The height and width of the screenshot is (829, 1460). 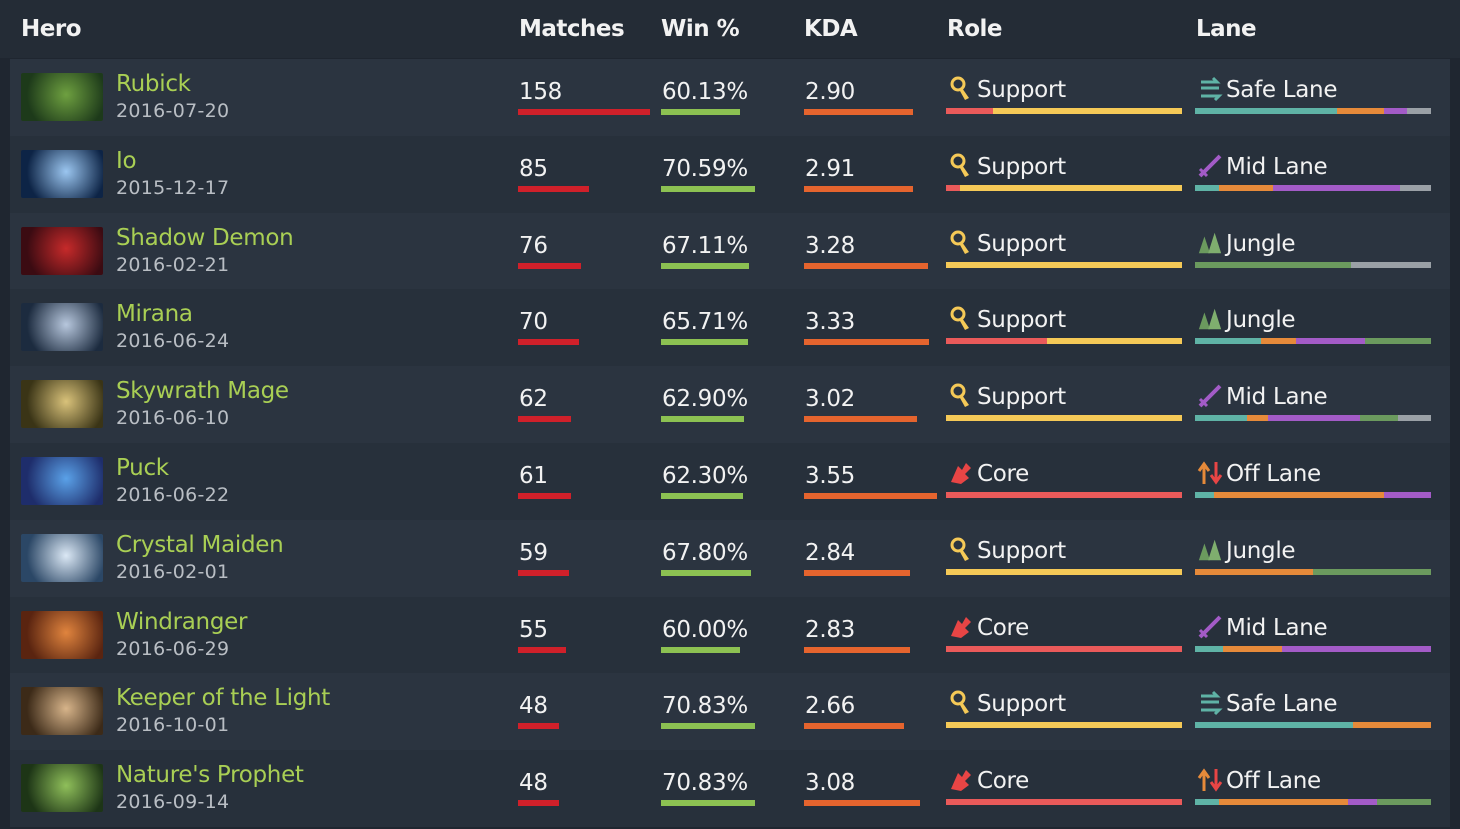 I want to click on last-played-date: 2016-06-22, so click(x=173, y=495).